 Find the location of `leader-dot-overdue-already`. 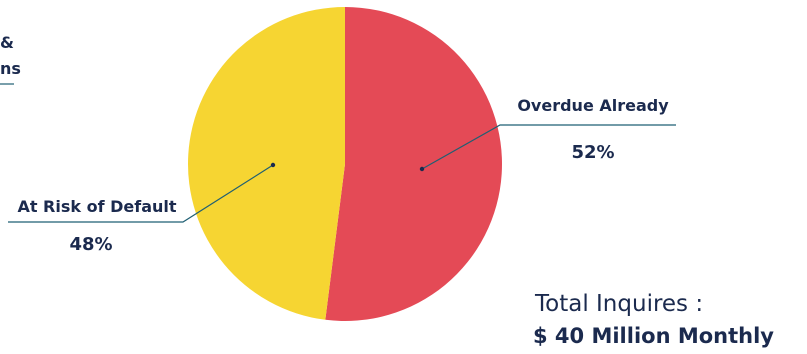

leader-dot-overdue-already is located at coordinates (422, 169).